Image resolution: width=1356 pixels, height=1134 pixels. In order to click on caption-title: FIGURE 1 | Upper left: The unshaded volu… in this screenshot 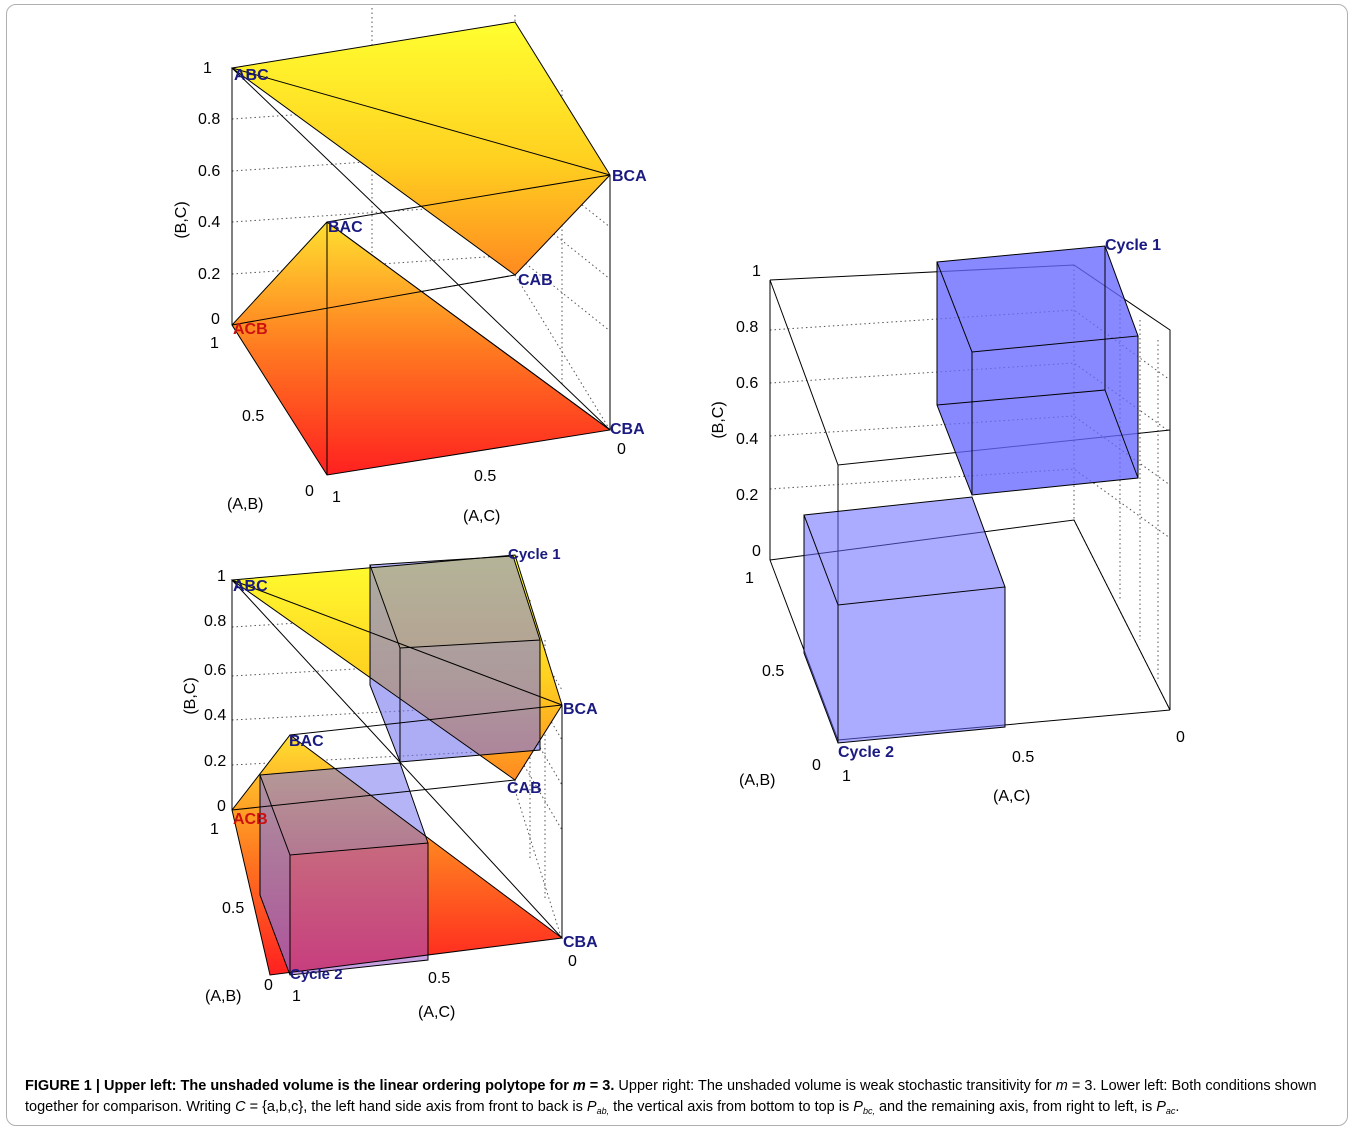, I will do `click(320, 1086)`.